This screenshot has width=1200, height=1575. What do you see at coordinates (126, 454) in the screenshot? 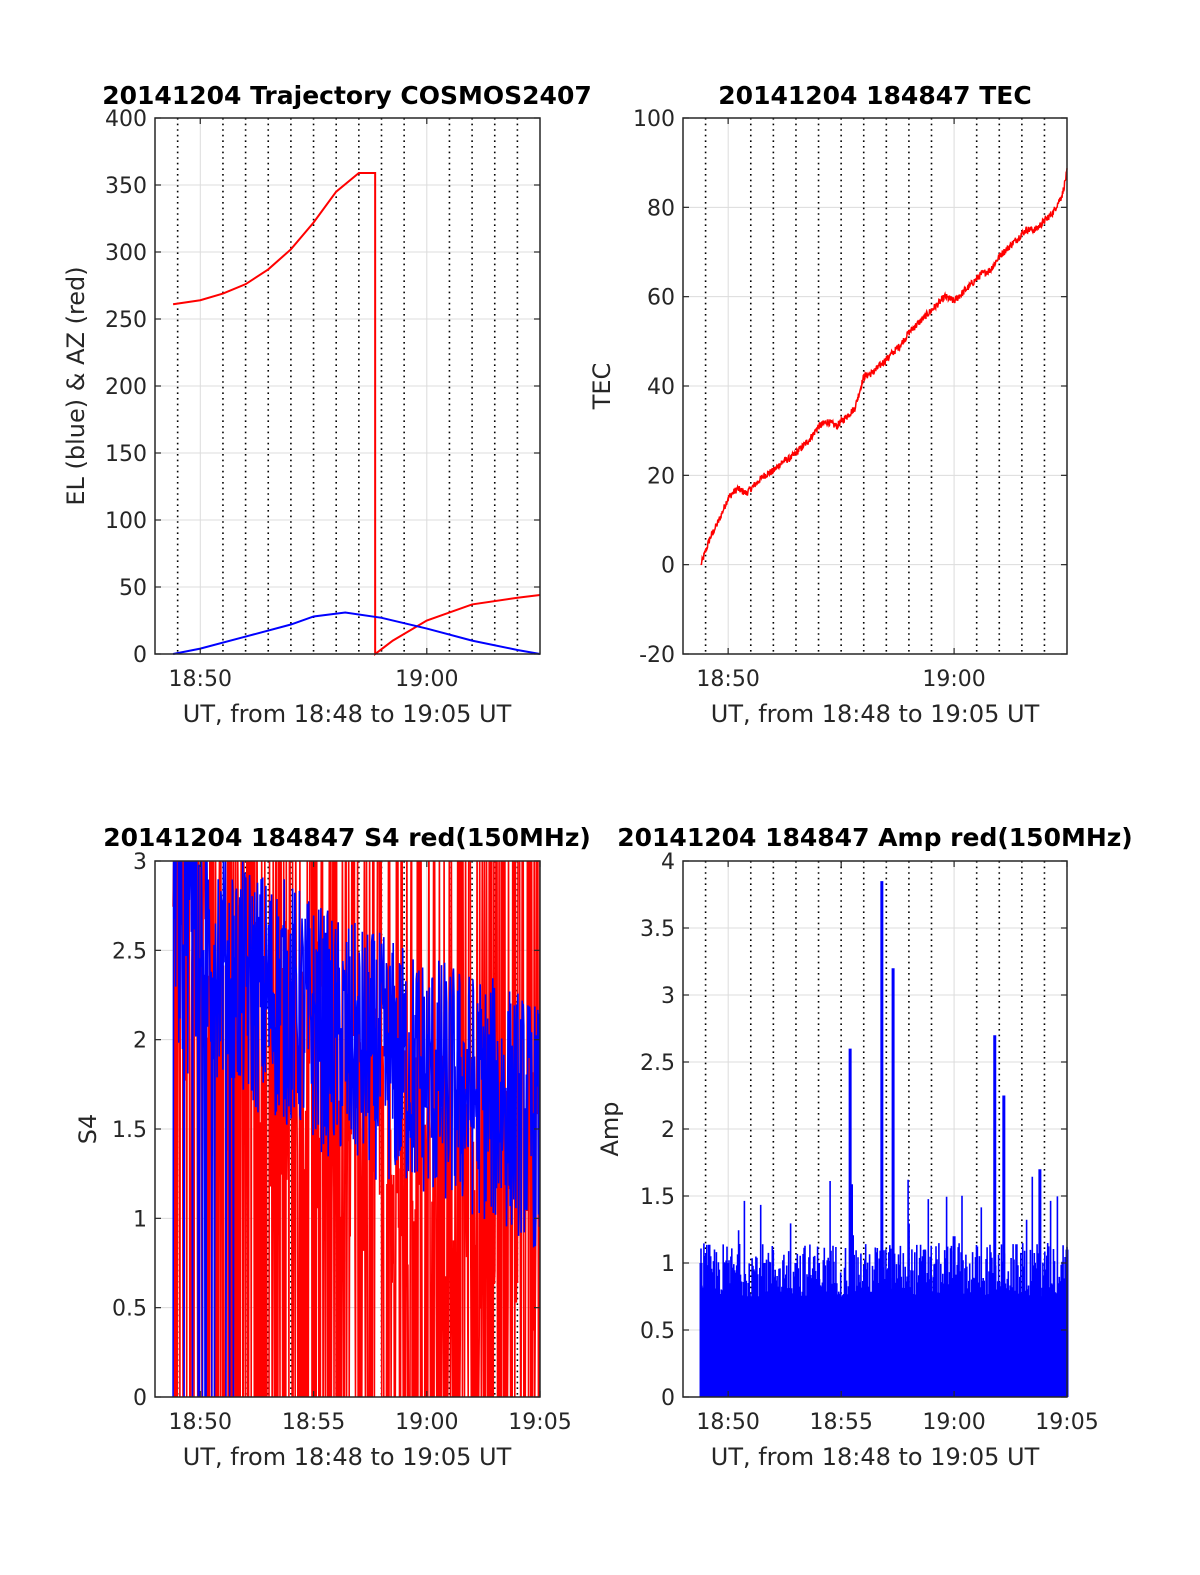
I see `y-tick-label: 150` at bounding box center [126, 454].